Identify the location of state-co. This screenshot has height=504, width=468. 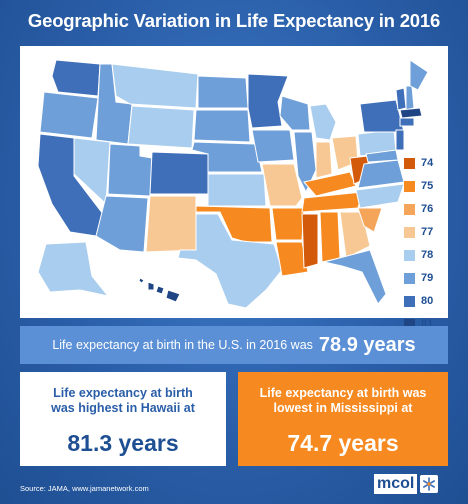
(179, 173).